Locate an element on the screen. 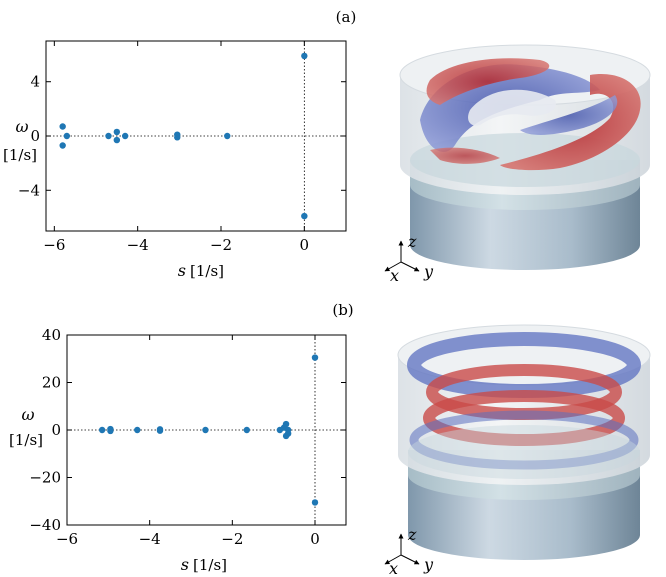 This screenshot has width=666, height=577. triad-b-y: y is located at coordinates (428, 564).